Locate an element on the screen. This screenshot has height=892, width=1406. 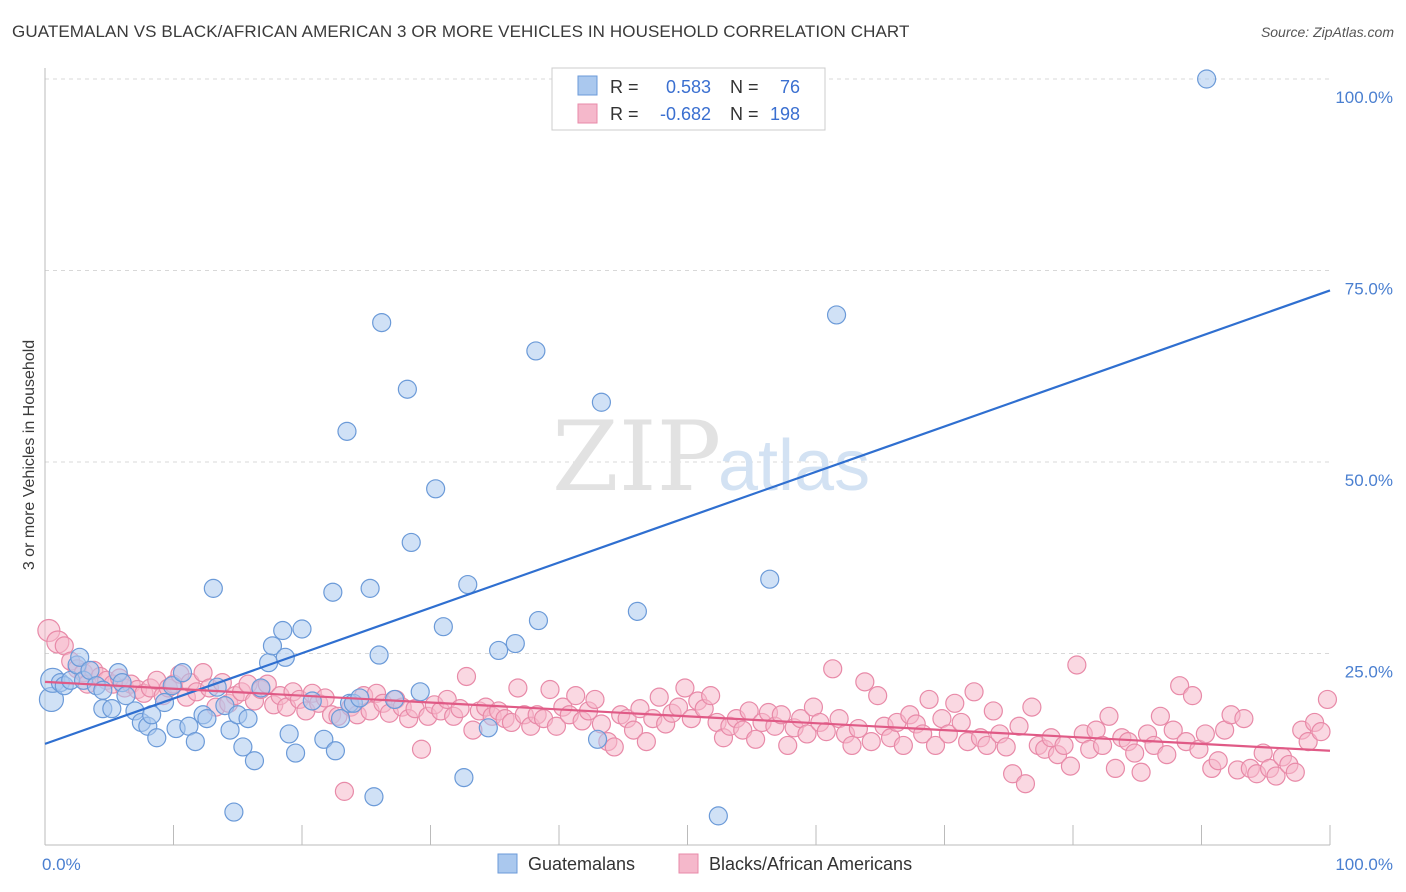
legend-n-label-blacks: N = is located at coordinates (744, 114).